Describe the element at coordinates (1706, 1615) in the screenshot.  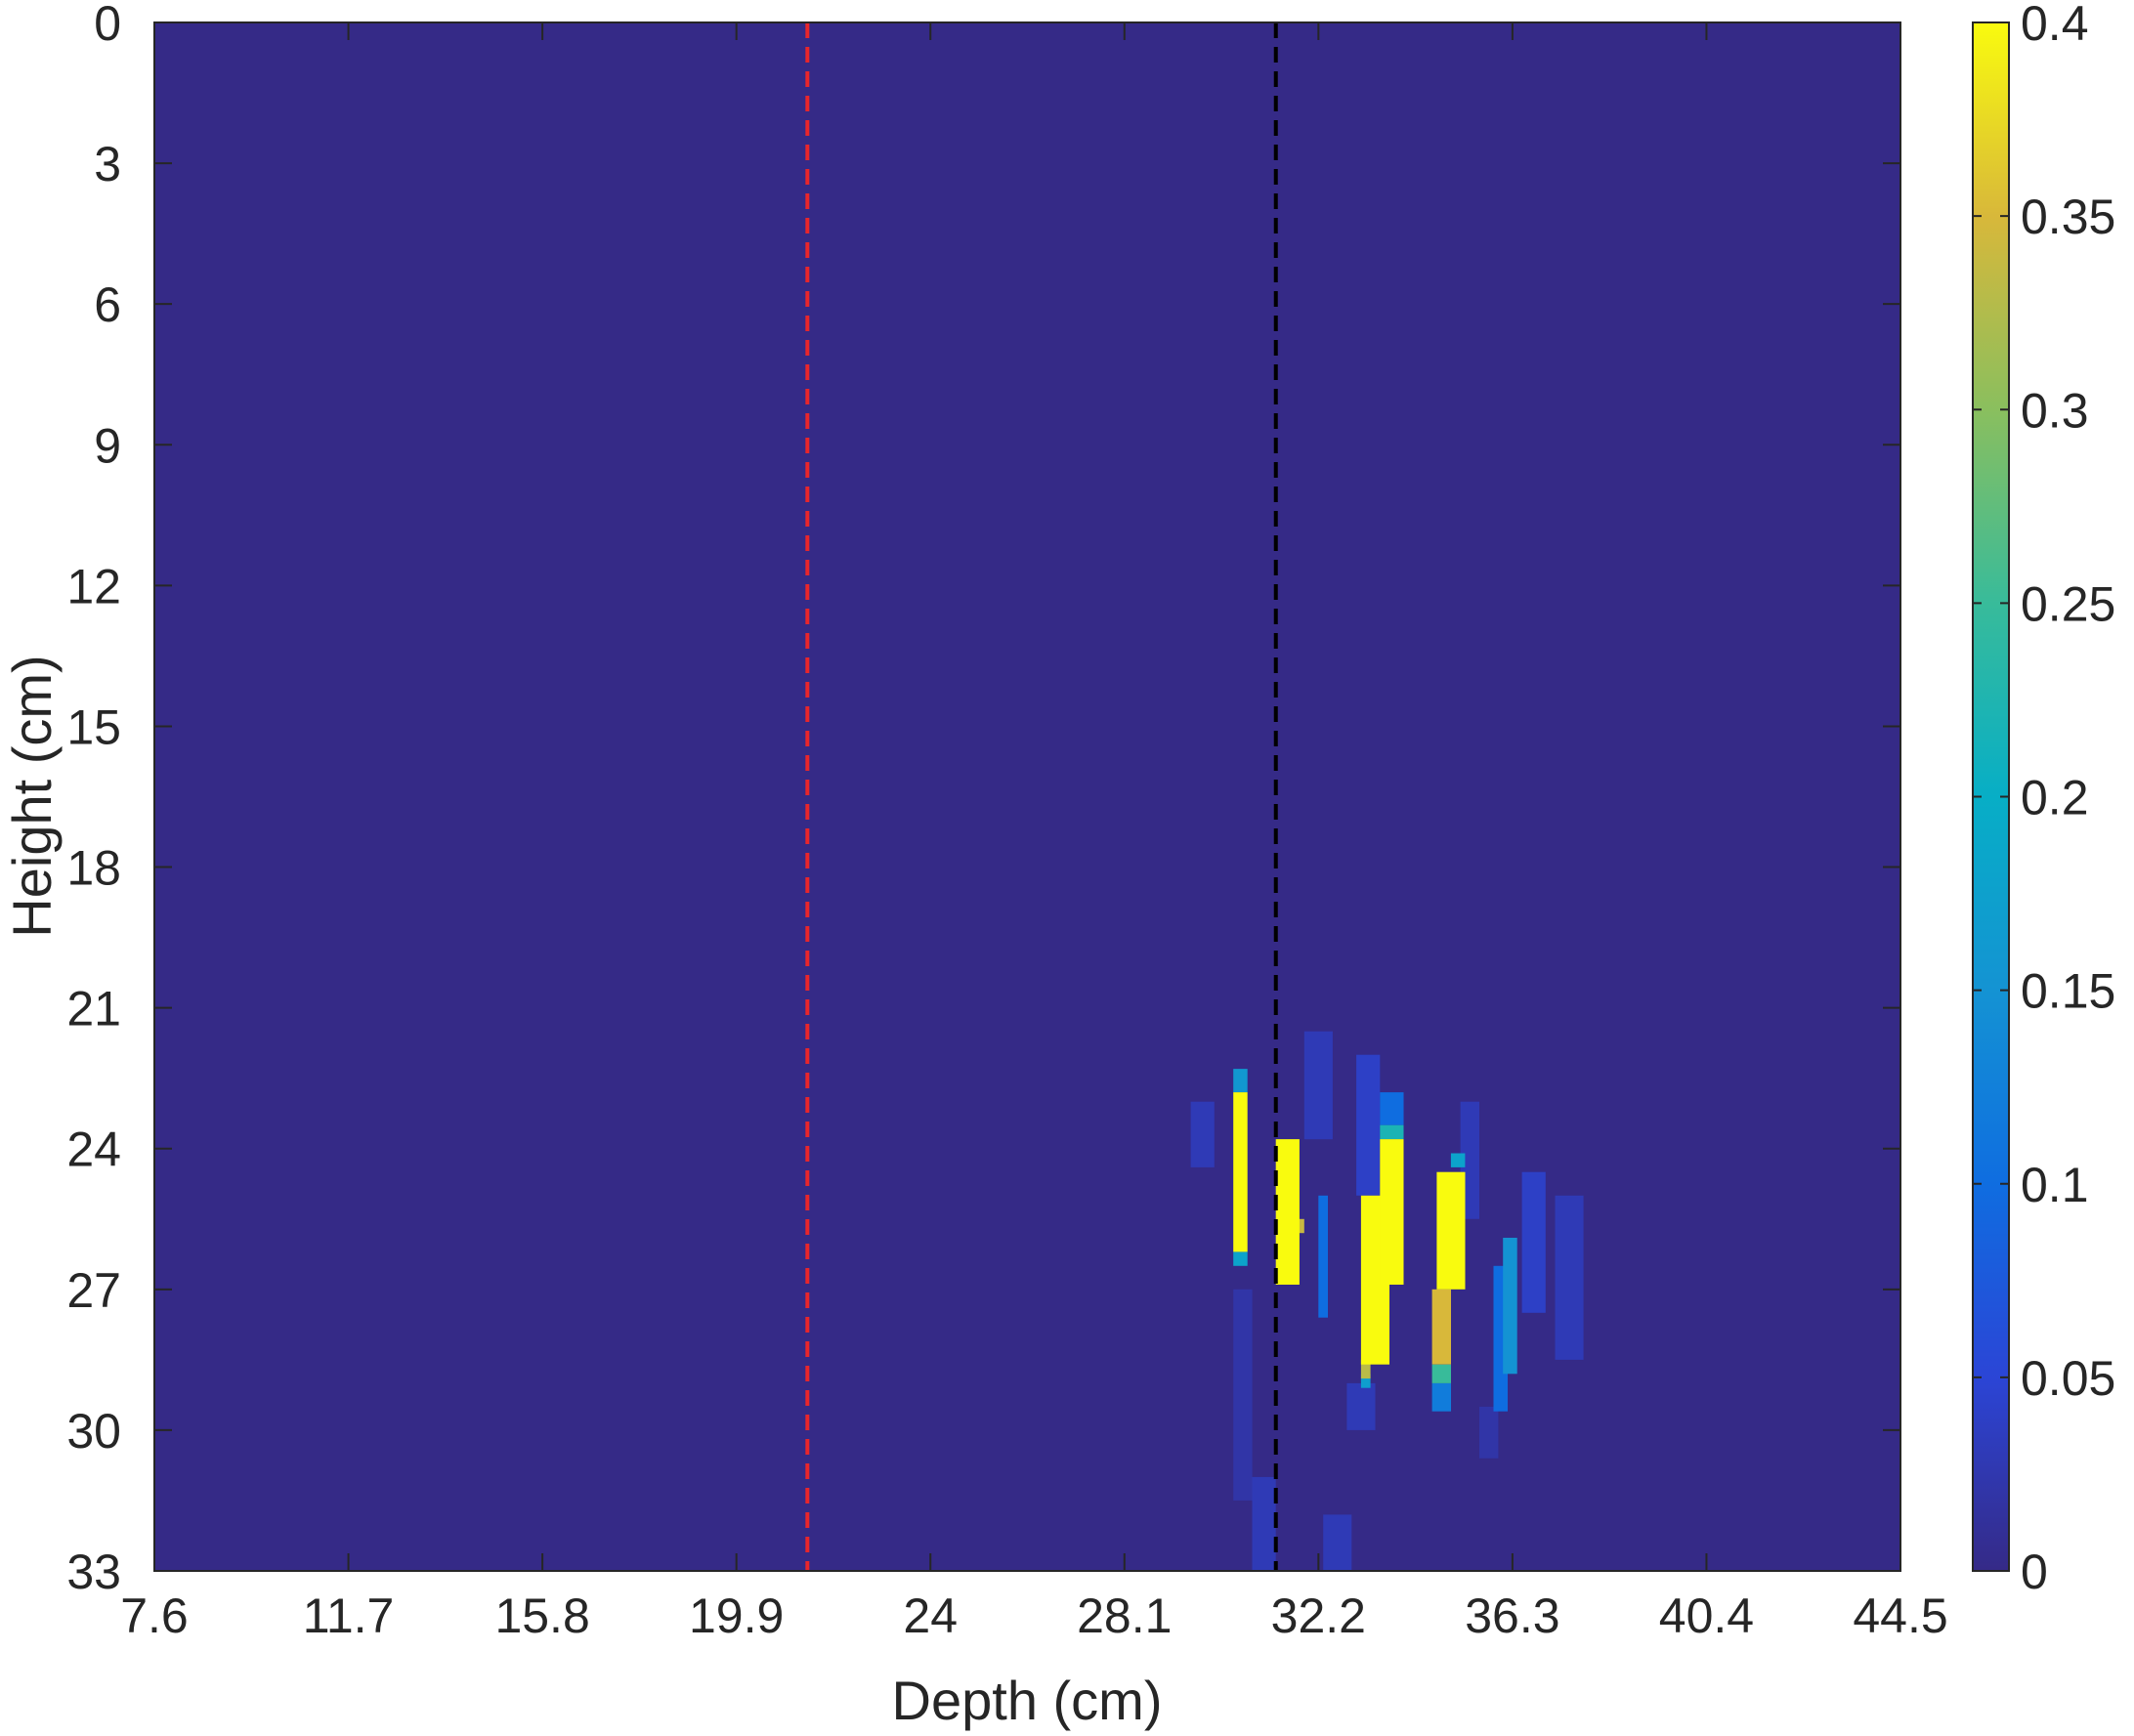
I see `x-tick-label: 40.4` at that location.